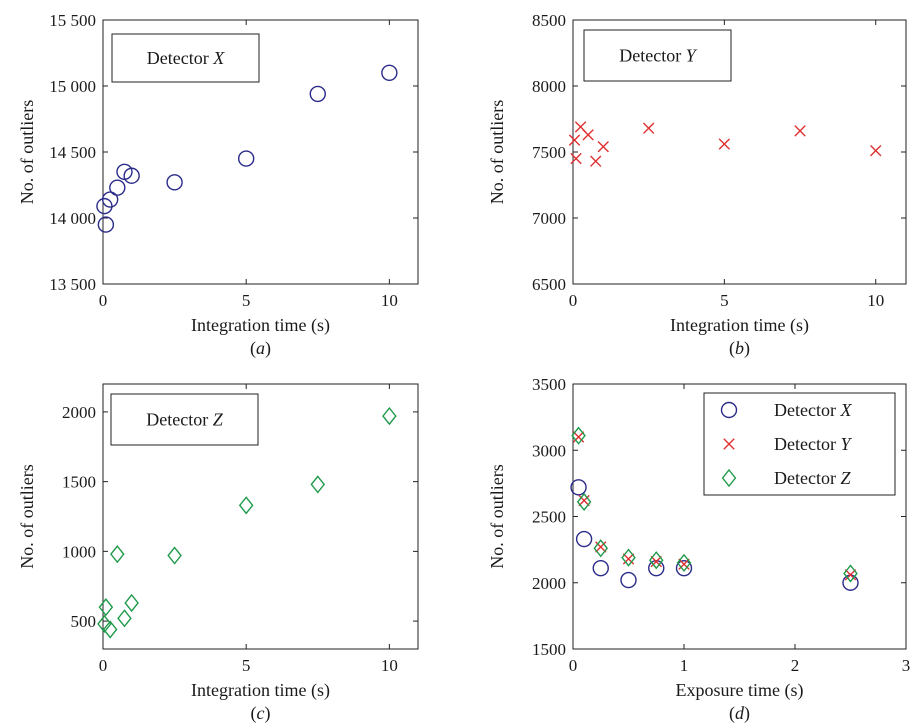 This screenshot has width=922, height=727. Describe the element at coordinates (549, 384) in the screenshot. I see `y-tick-label: 3500` at that location.